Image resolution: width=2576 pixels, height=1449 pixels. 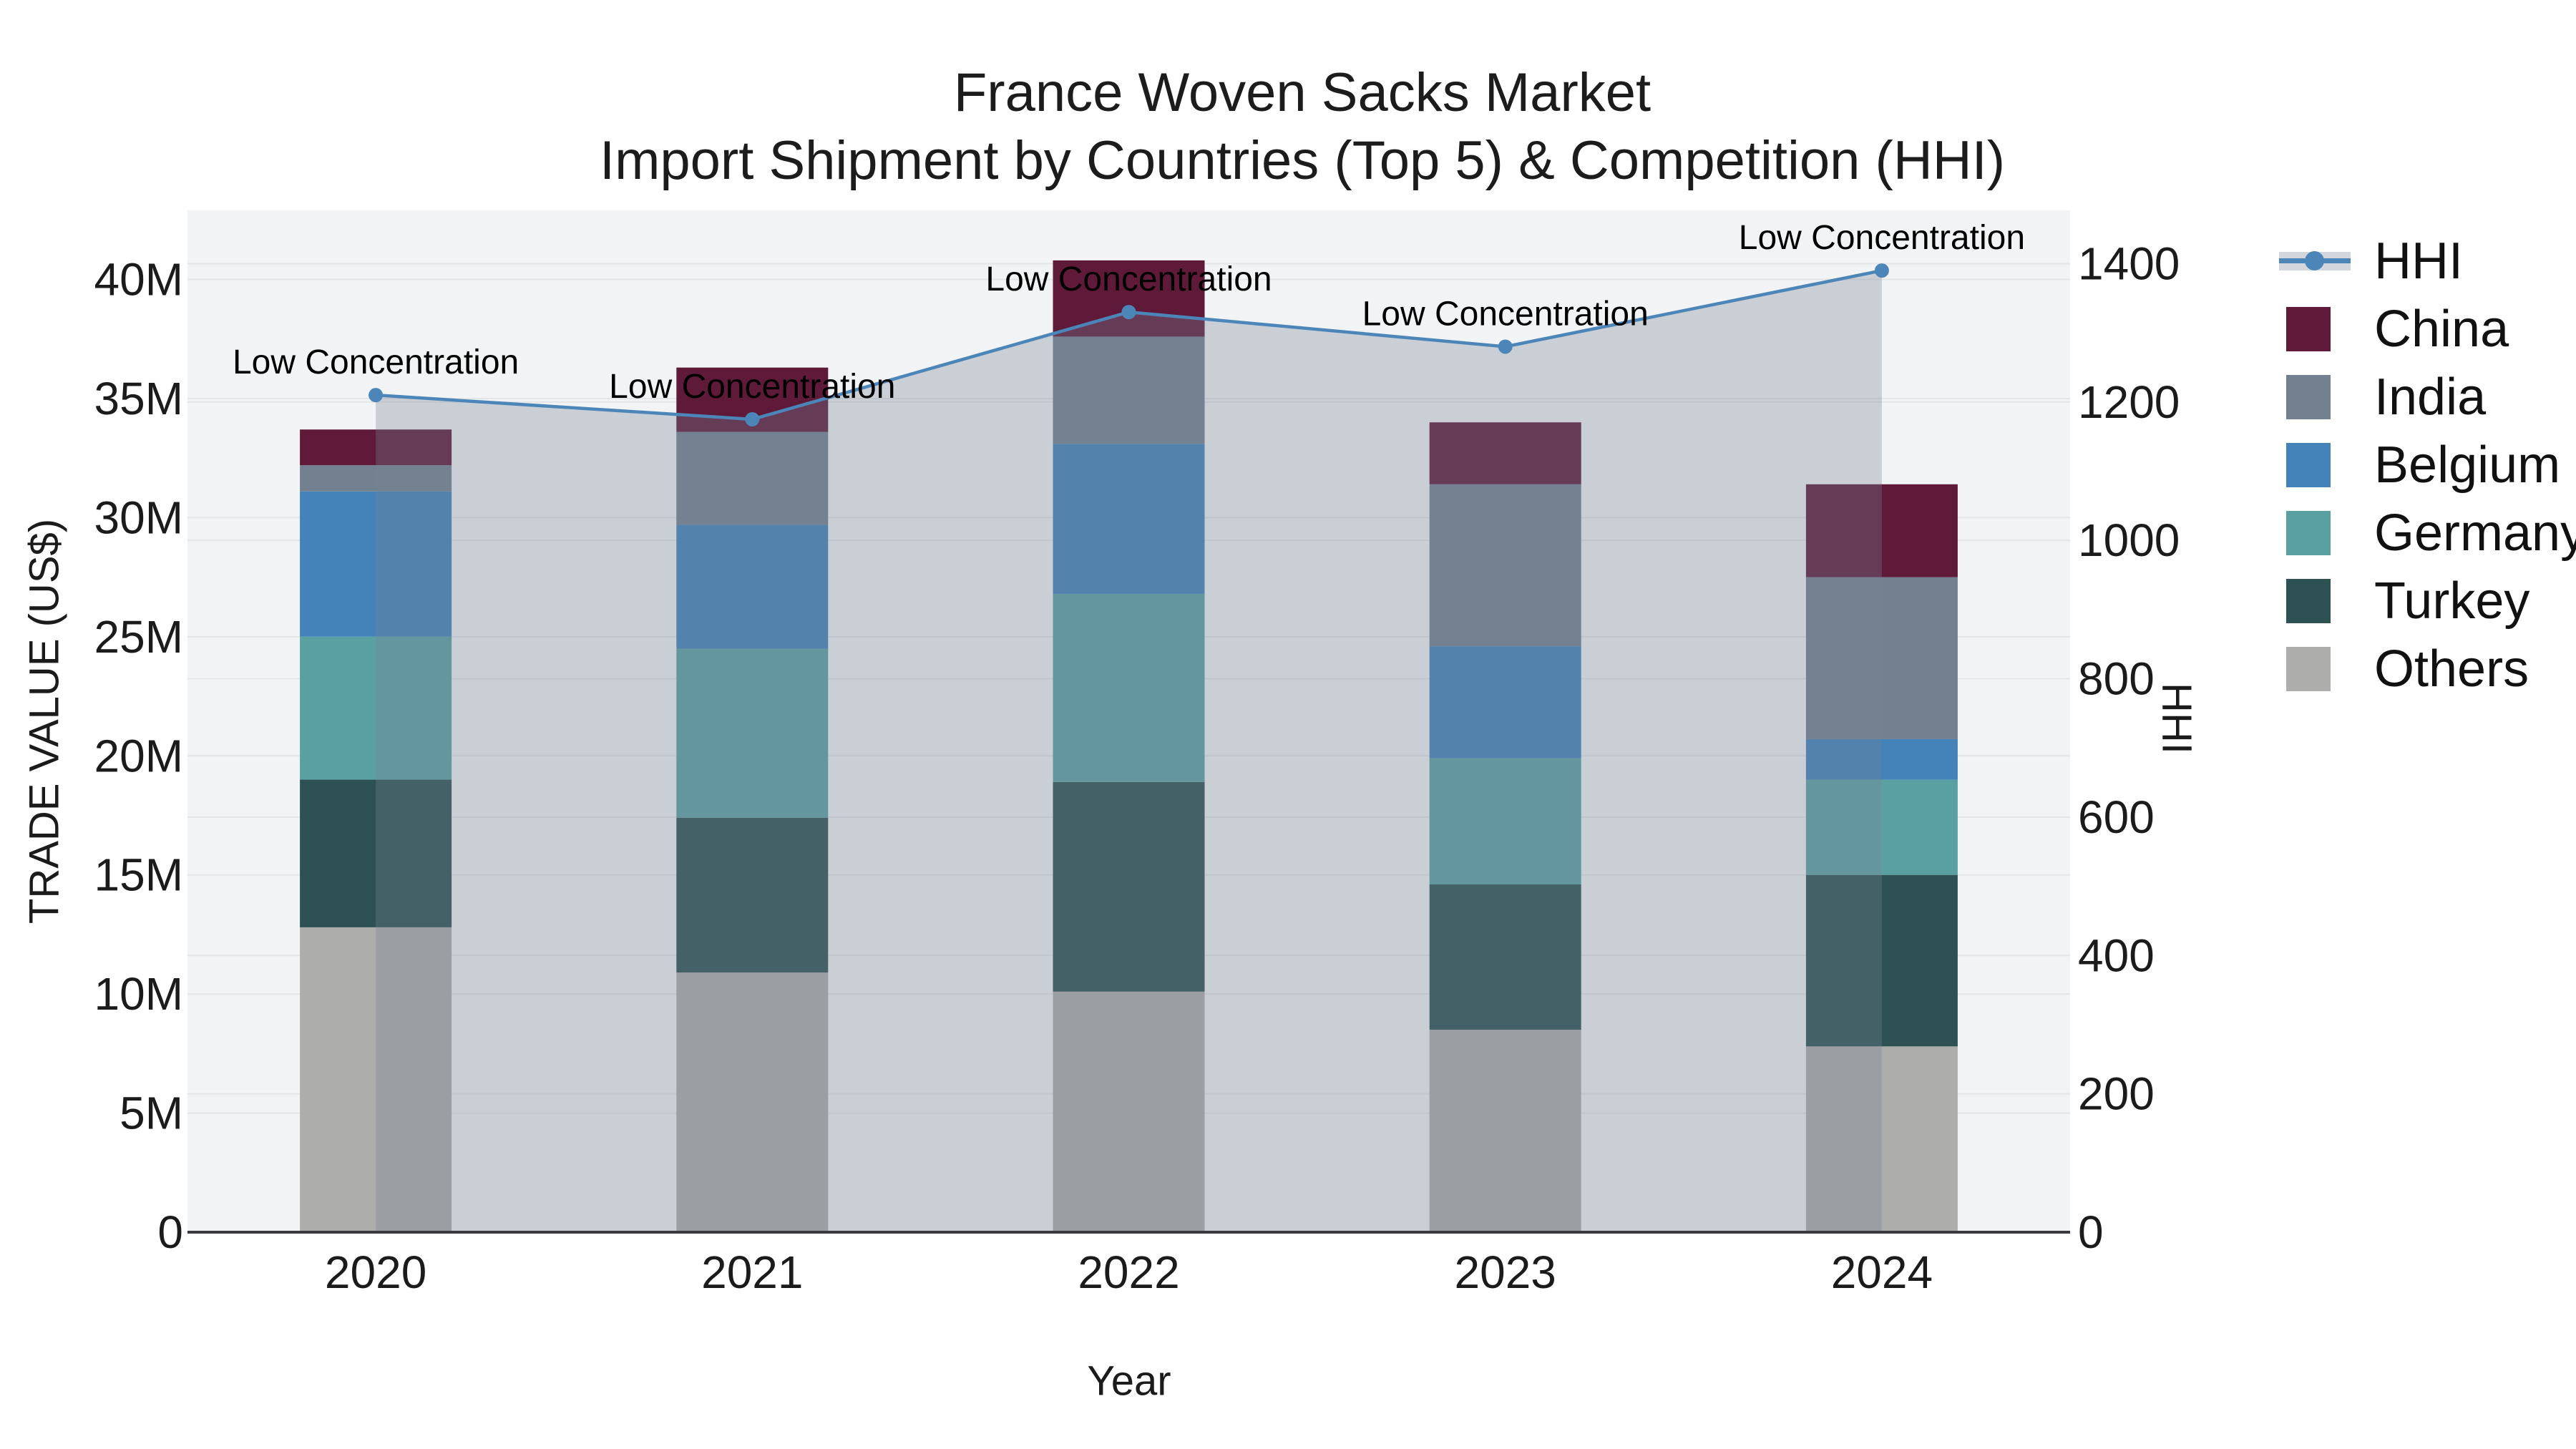 I want to click on bar-segment-2021-others, so click(x=752, y=1102).